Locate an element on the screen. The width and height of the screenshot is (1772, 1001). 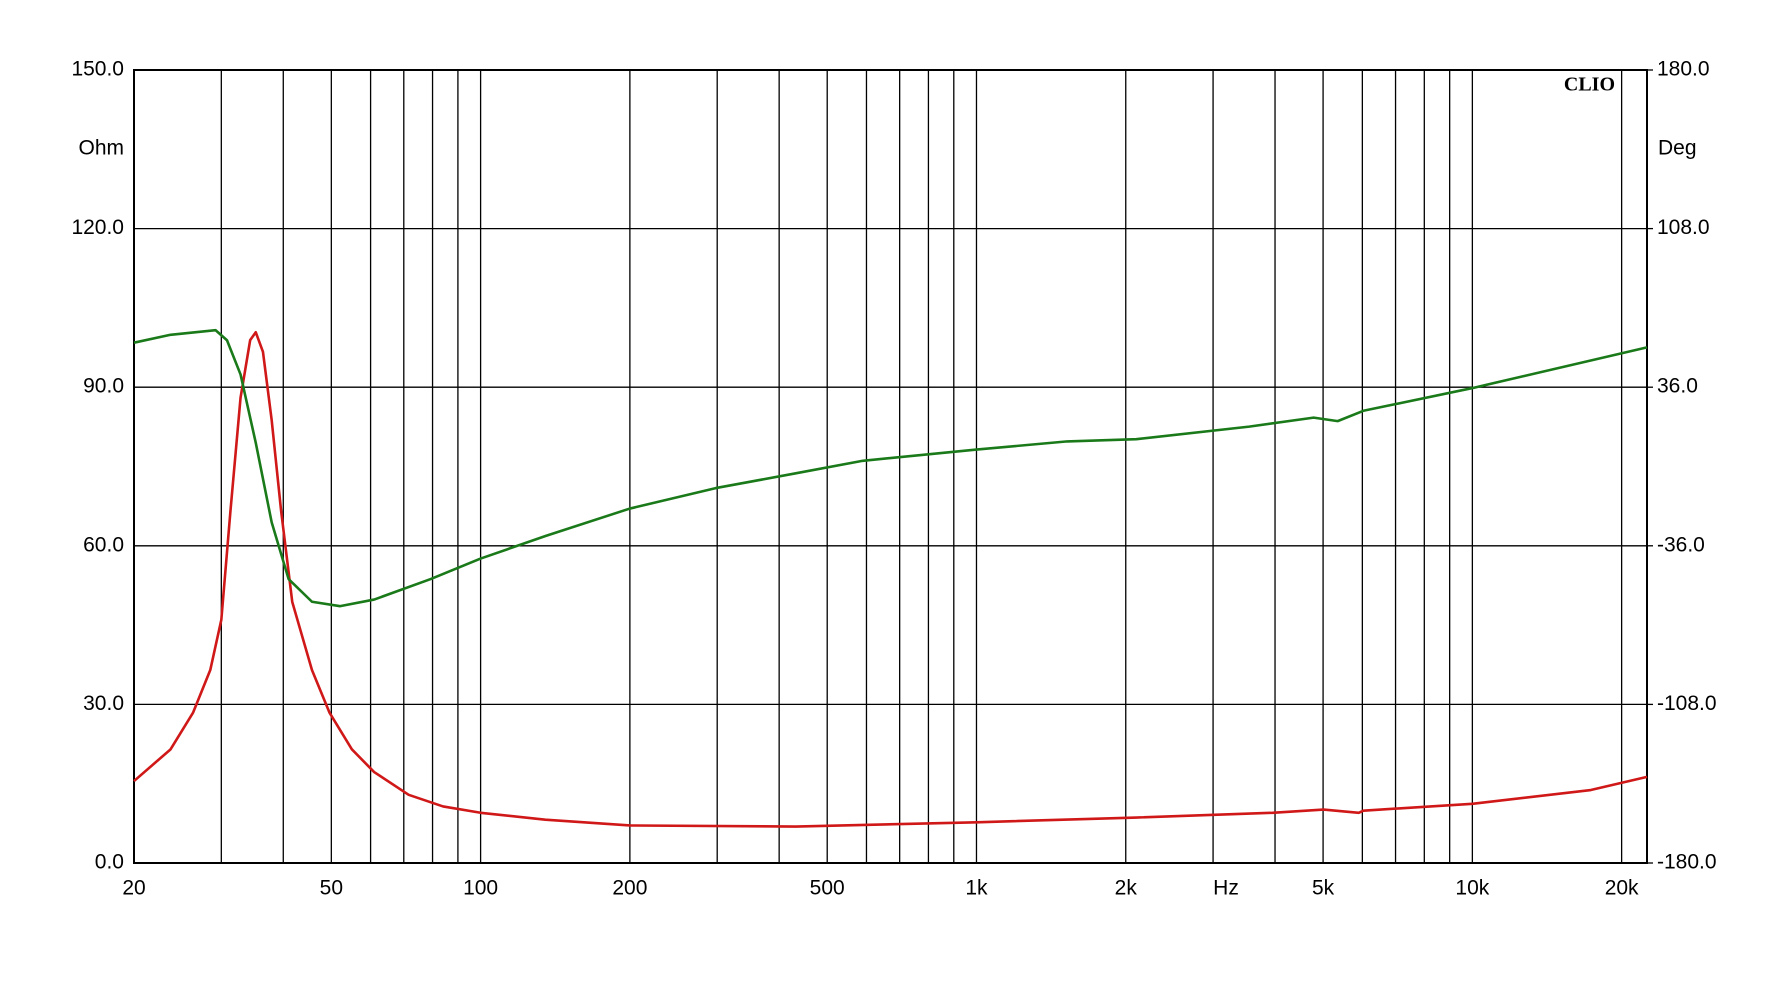
y2-tick-label: 108.0 is located at coordinates (1683, 227).